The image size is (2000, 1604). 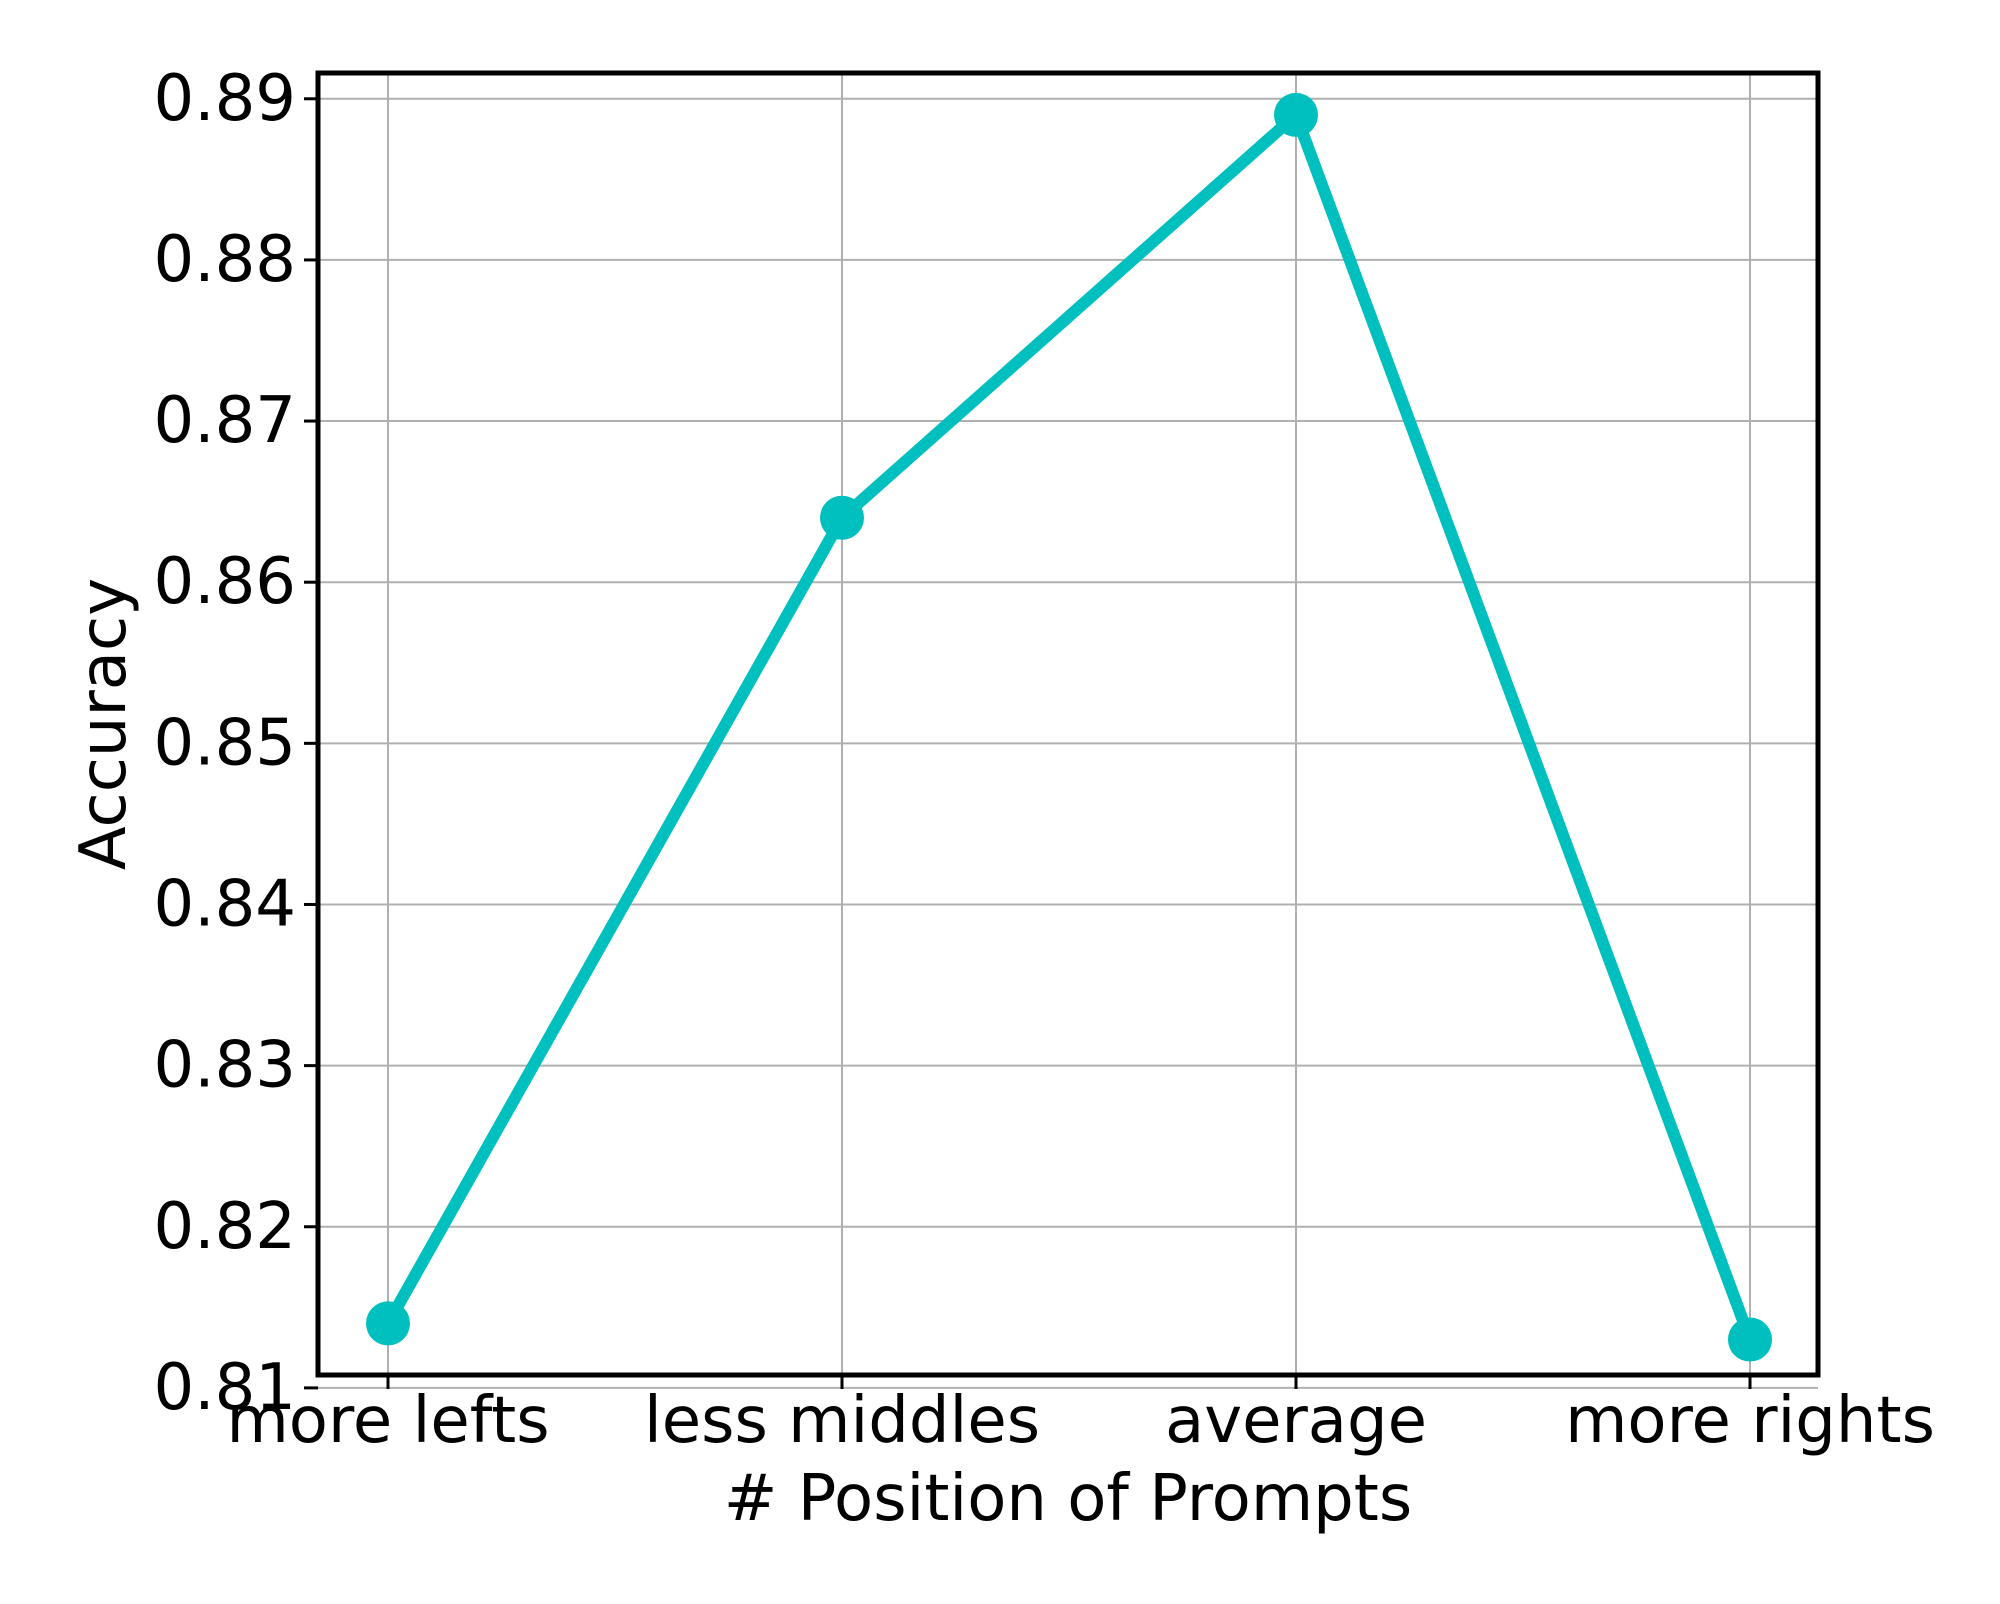 I want to click on y-tick-label: 0.87, so click(x=225, y=421).